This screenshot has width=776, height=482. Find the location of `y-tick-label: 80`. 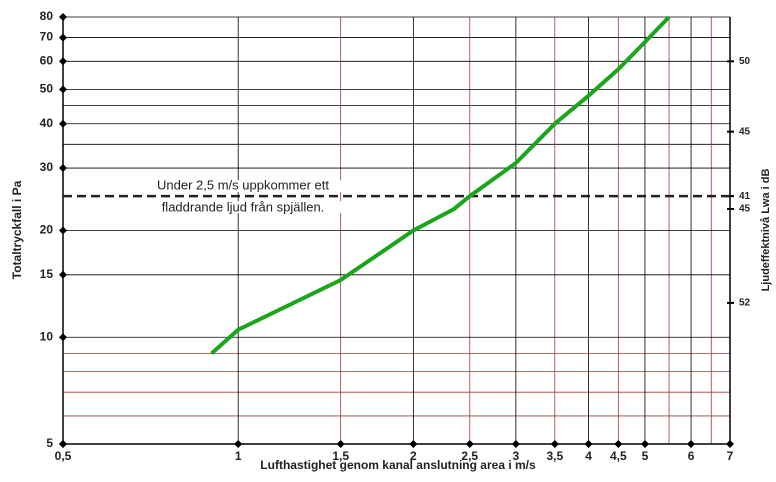

y-tick-label: 80 is located at coordinates (47, 16).